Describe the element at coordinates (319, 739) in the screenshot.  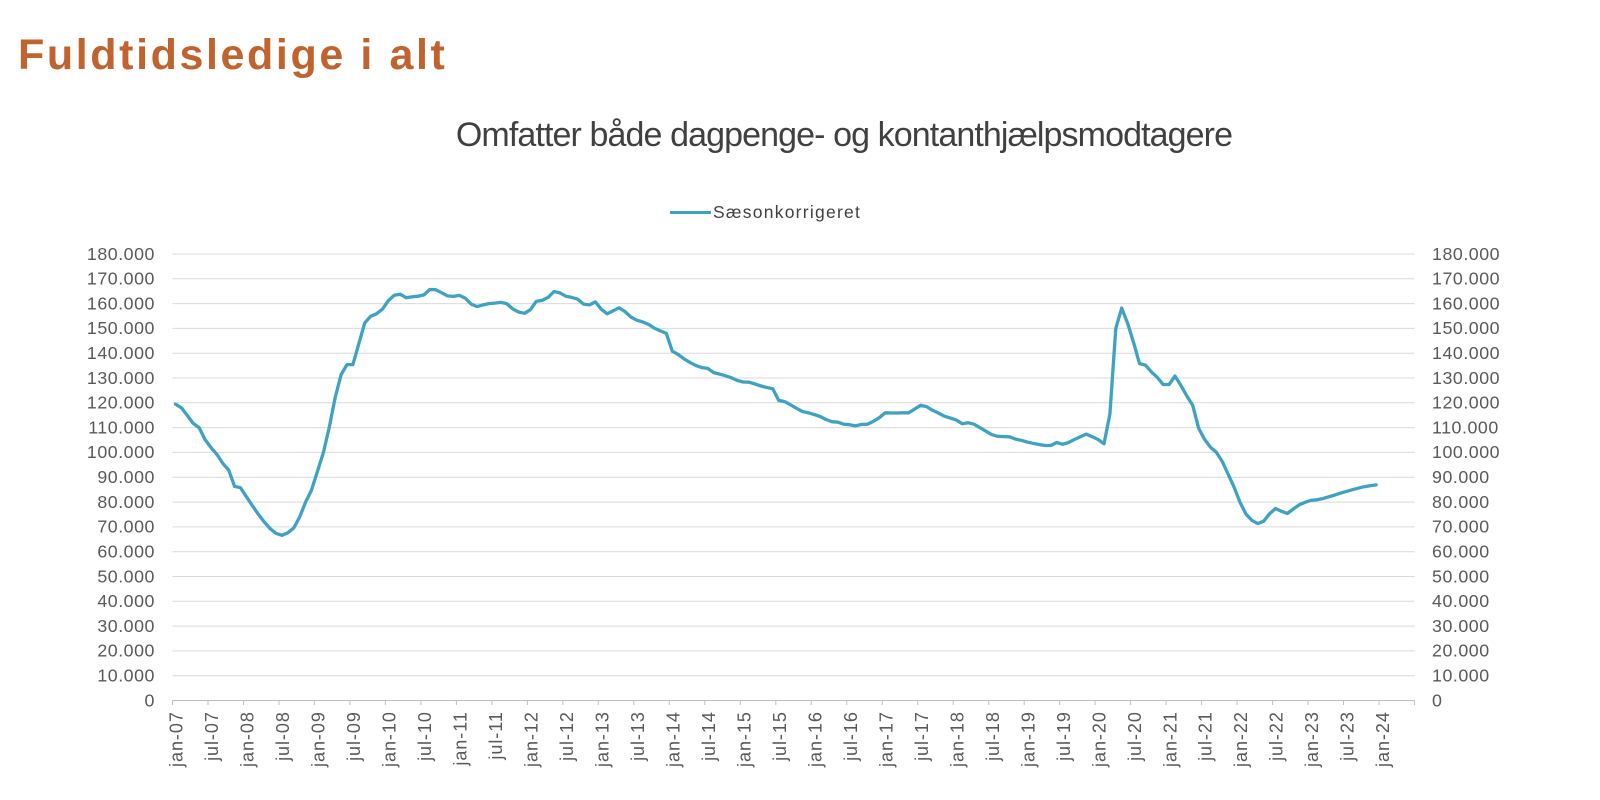
I see `svg-text: jan-09` at that location.